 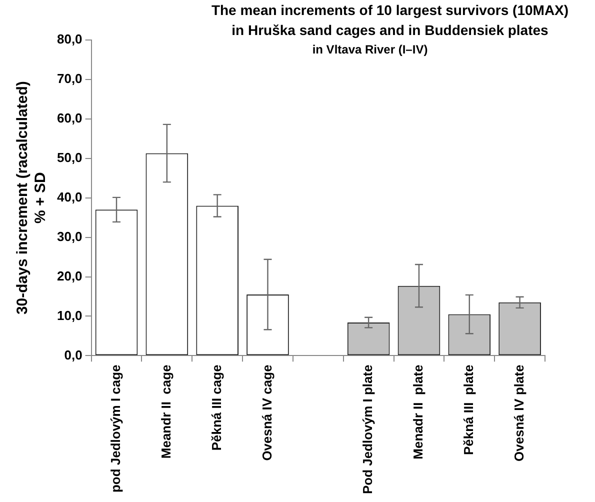 What do you see at coordinates (69, 196) in the screenshot?
I see `y-tick-label: 40,0` at bounding box center [69, 196].